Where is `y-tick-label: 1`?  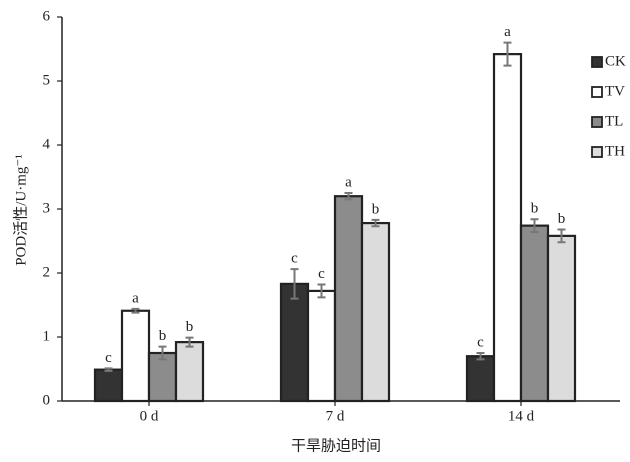
y-tick-label: 1 is located at coordinates (47, 336).